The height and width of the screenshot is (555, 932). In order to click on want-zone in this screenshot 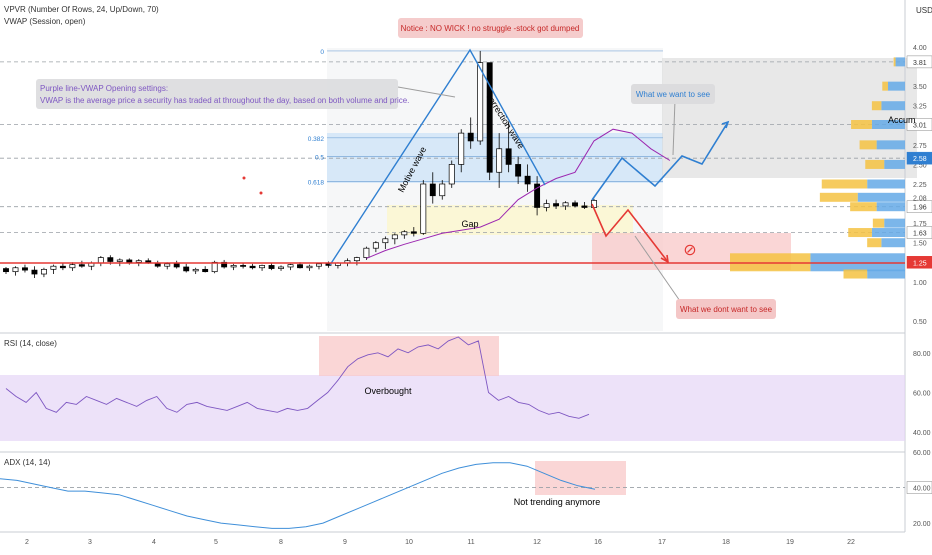, I will do `click(789, 118)`.